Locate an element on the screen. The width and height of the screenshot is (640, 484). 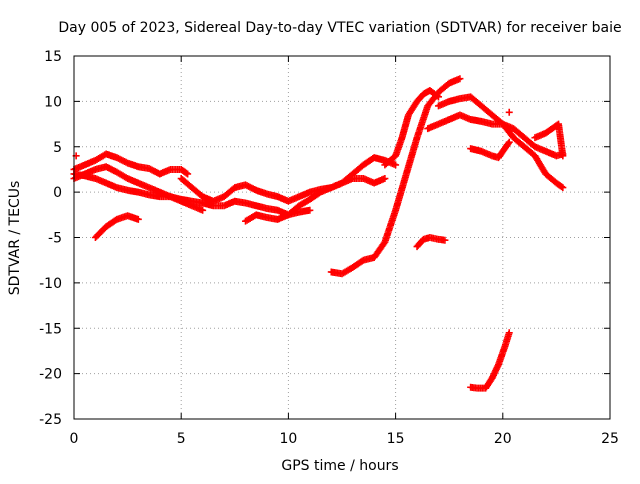
y-tick-label: -15 is located at coordinates (50, 329).